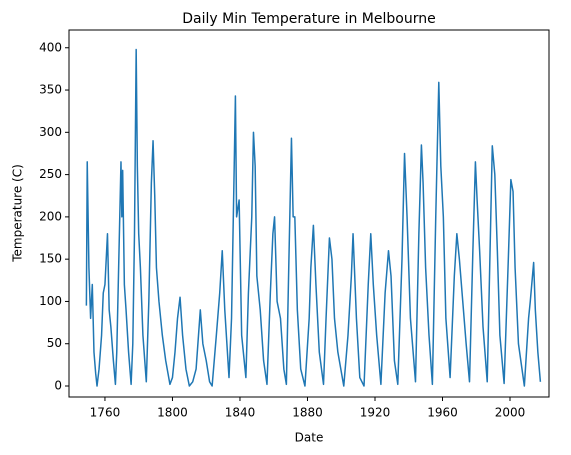 This screenshot has width=571, height=455. I want to click on x-tick-label: 1960, so click(442, 413).